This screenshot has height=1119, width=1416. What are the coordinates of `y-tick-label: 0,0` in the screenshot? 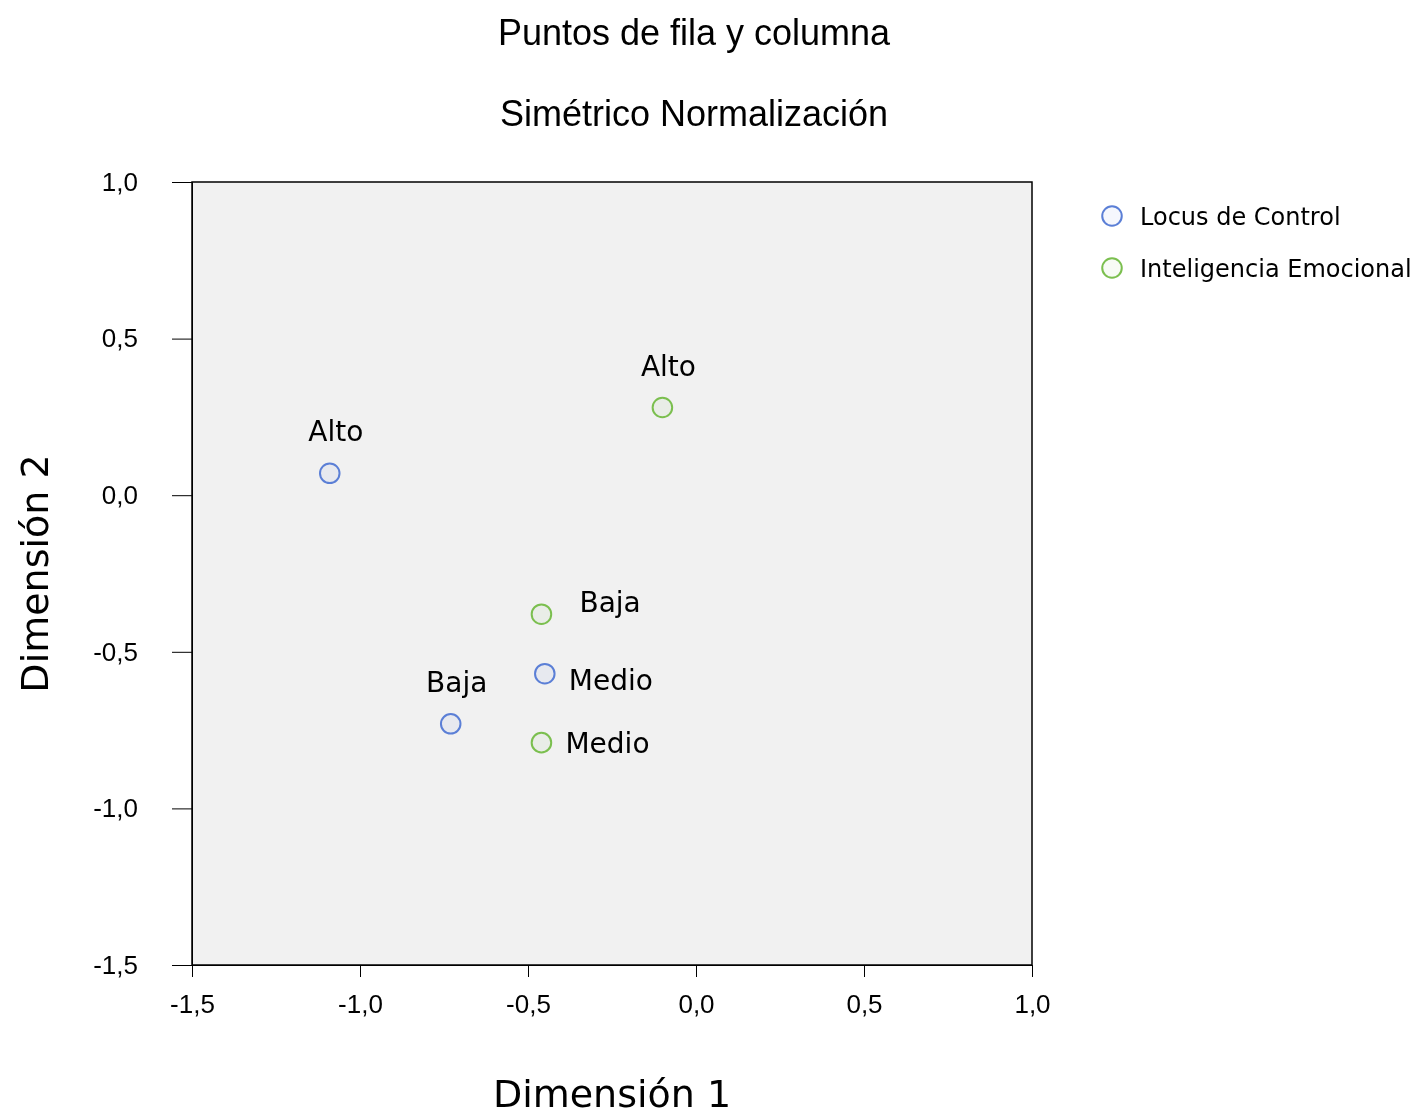 It's located at (119, 495).